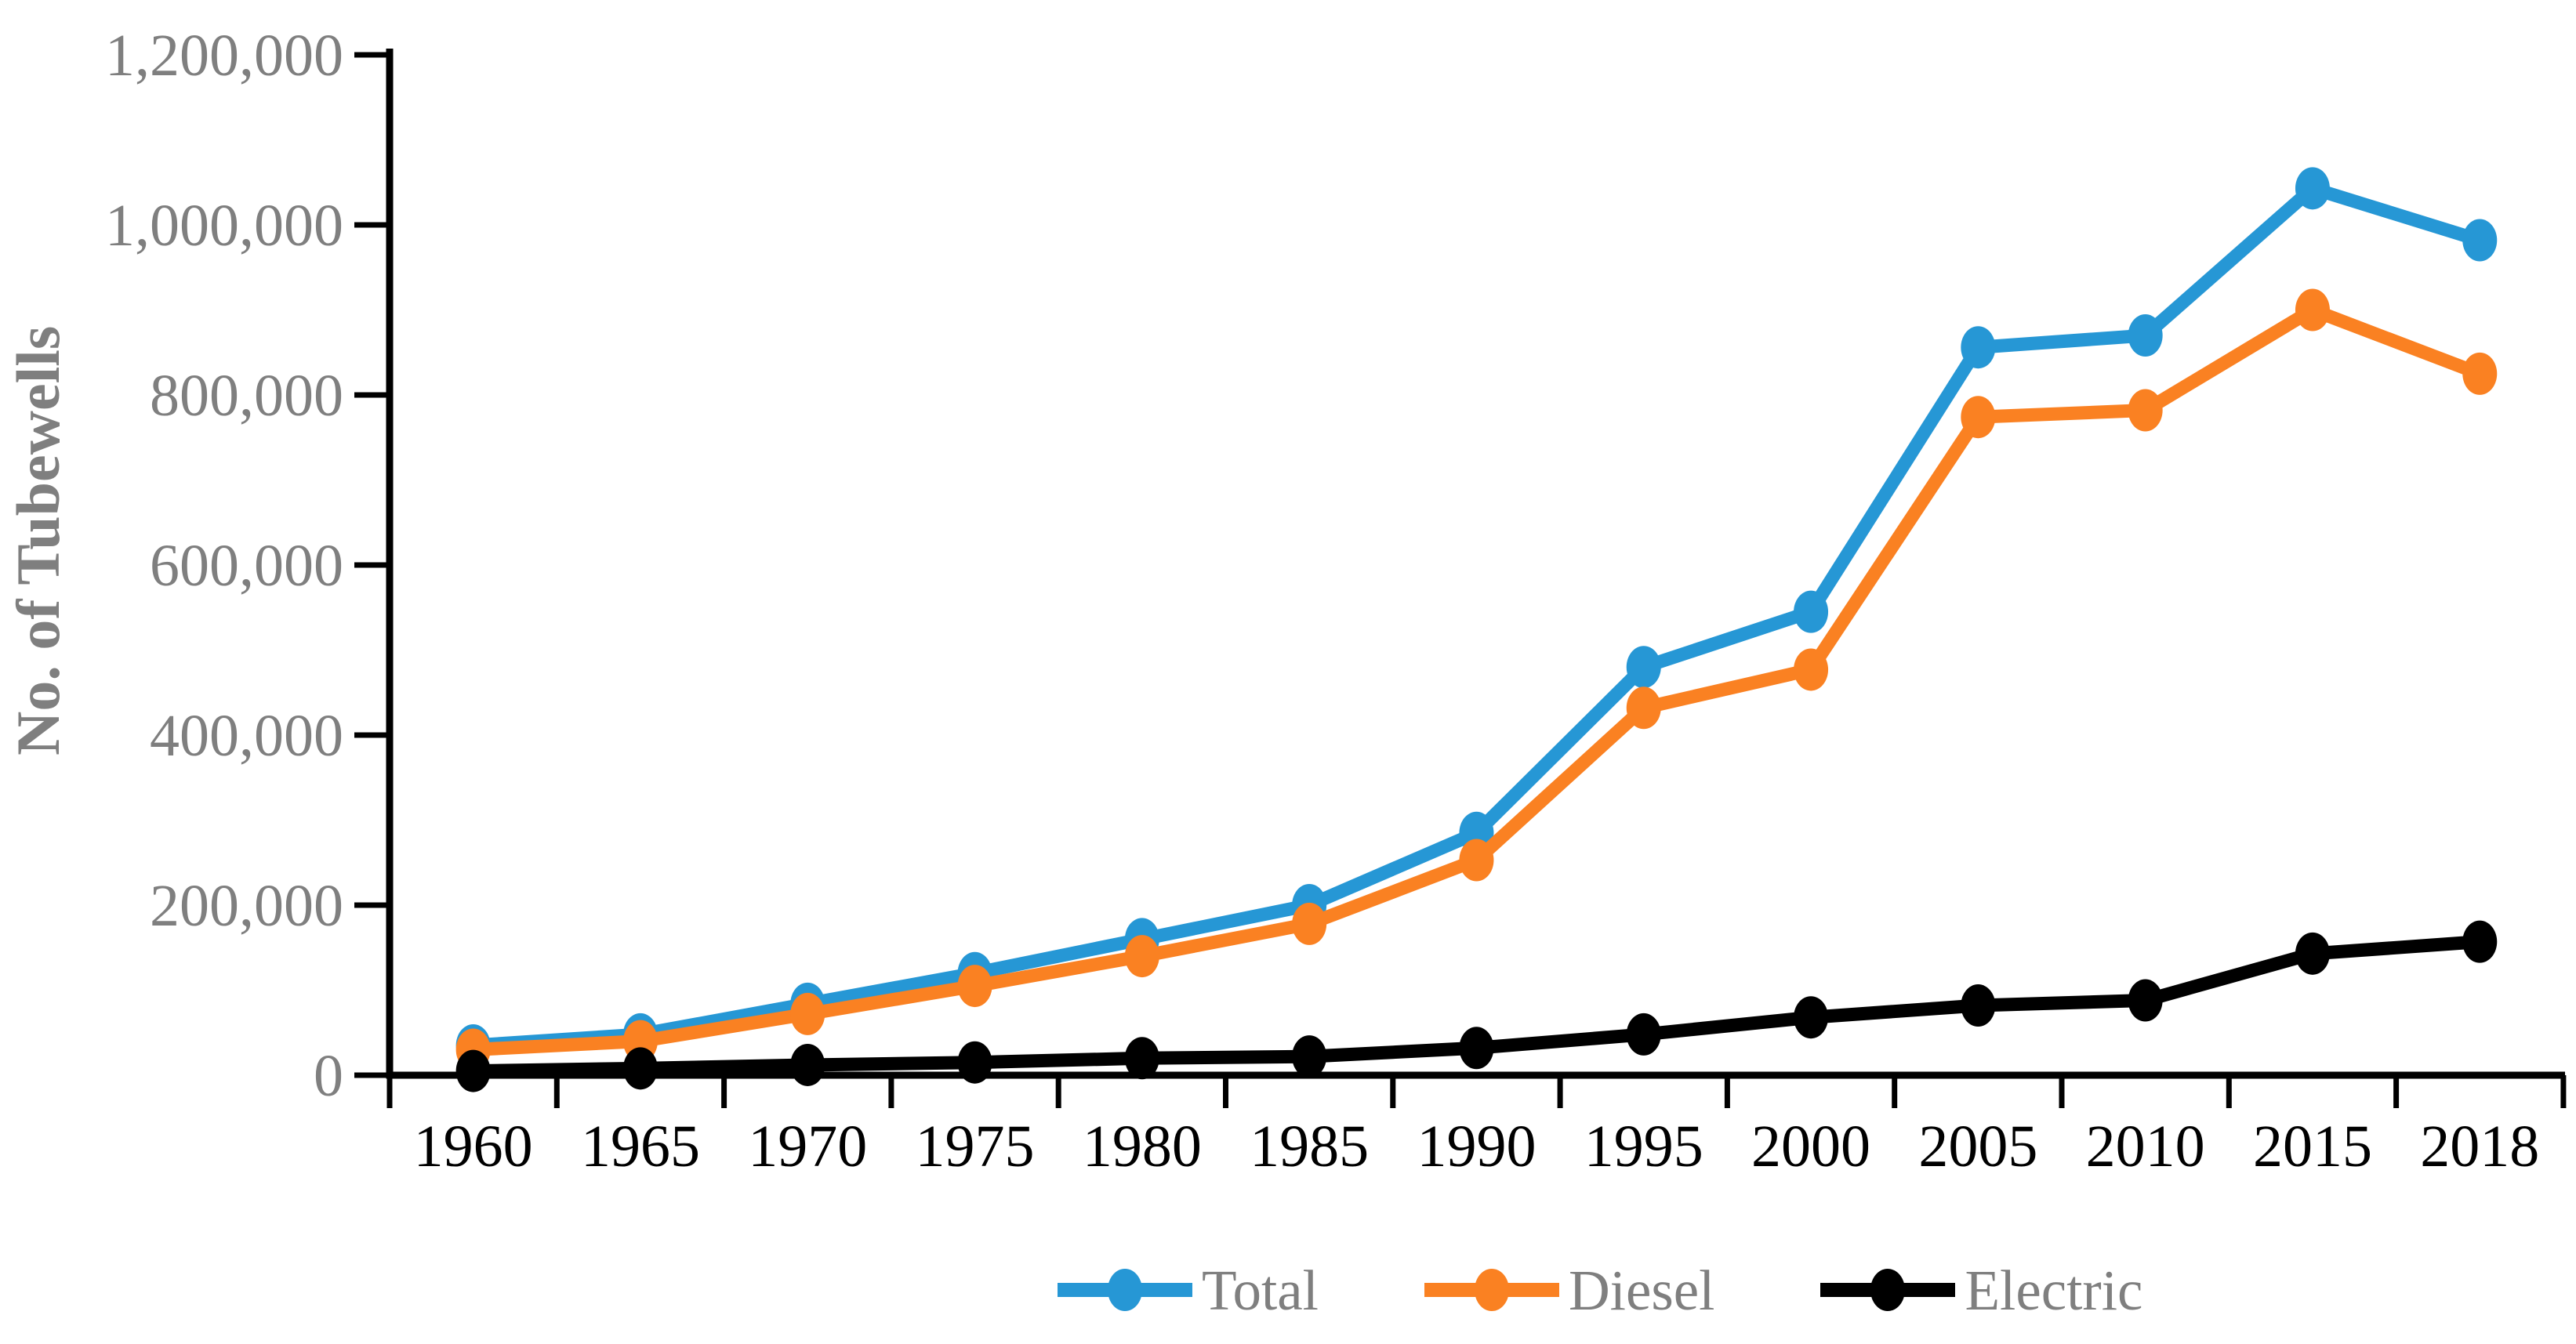 The height and width of the screenshot is (1344, 2576). Describe the element at coordinates (2479, 1146) in the screenshot. I see `x-tick-label: 2018` at that location.